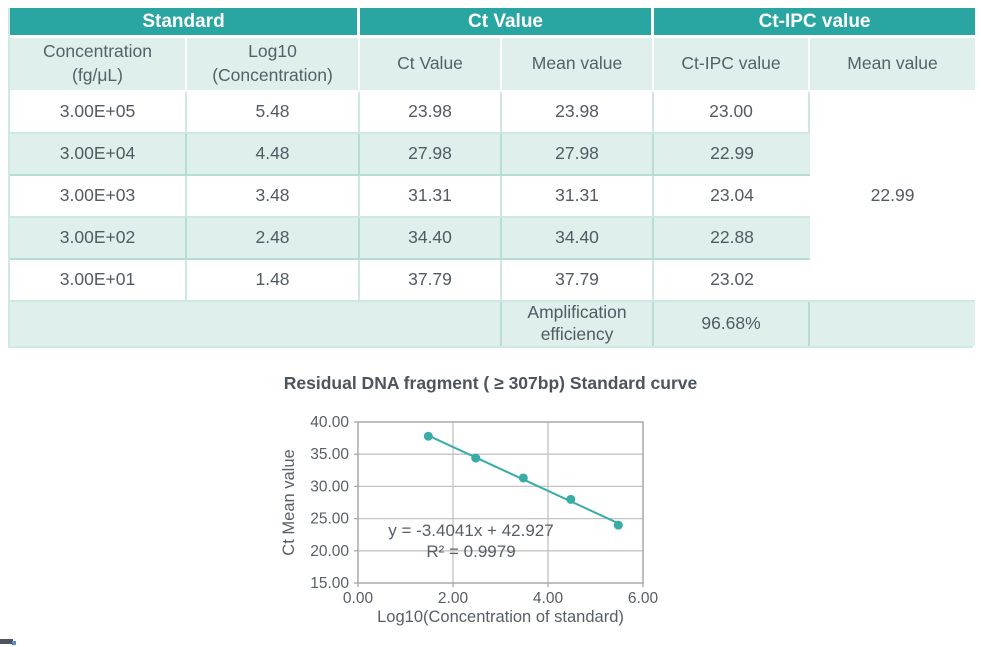  I want to click on log10-cell: 5.48, so click(274, 113).